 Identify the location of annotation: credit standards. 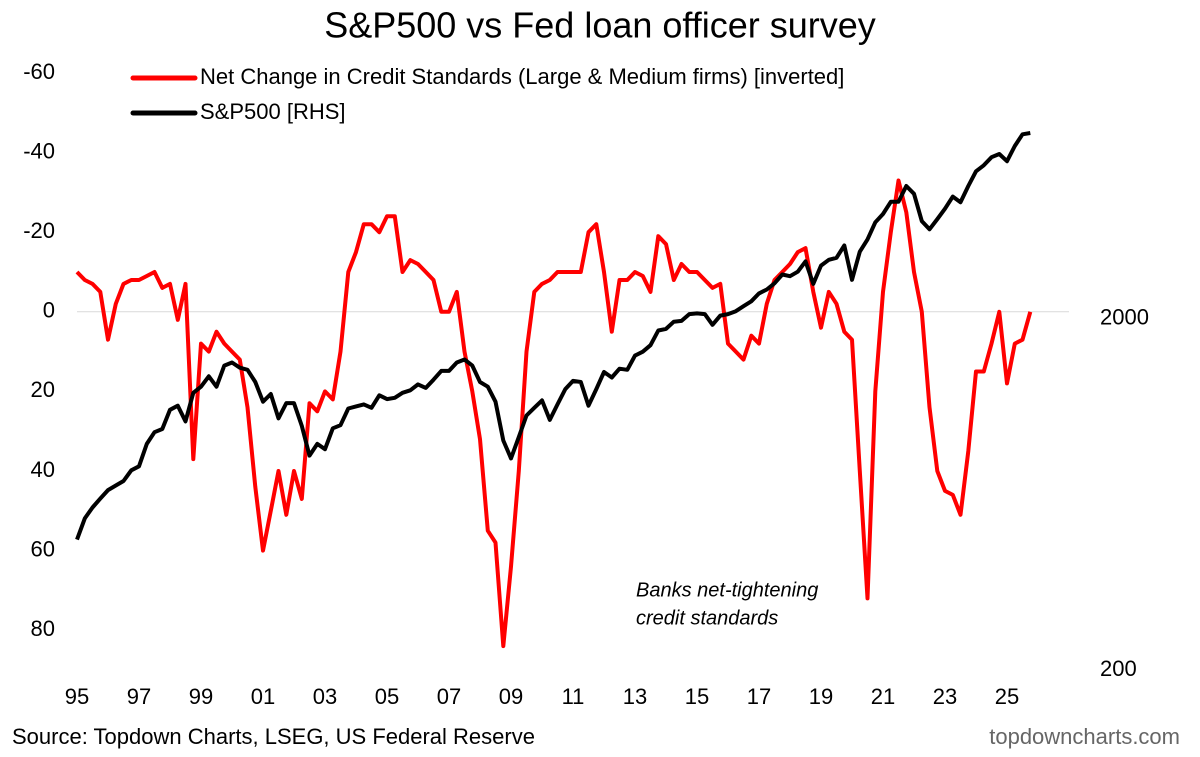
(707, 618).